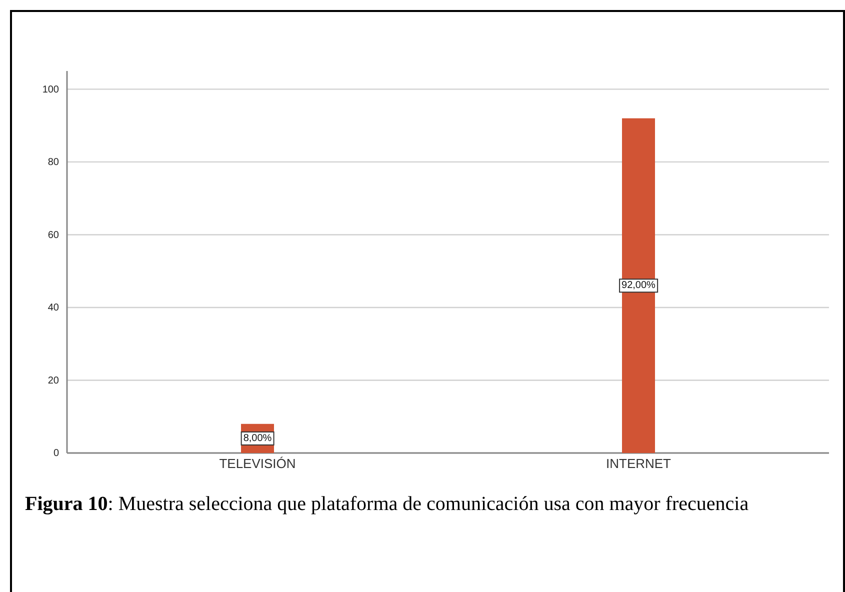  Describe the element at coordinates (639, 464) in the screenshot. I see `x-tick-label: INTERNET` at that location.